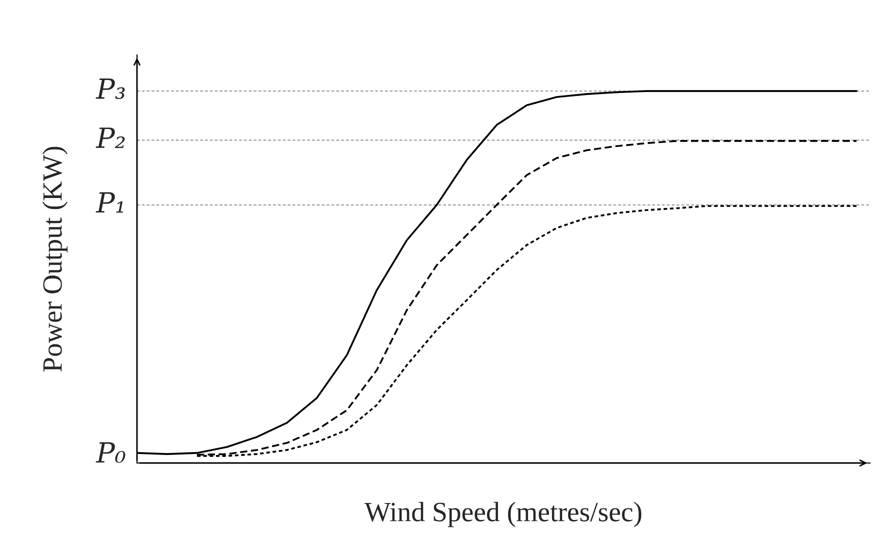 Image resolution: width=875 pixels, height=550 pixels. Describe the element at coordinates (110, 138) in the screenshot. I see `ref-line-label: P₂` at that location.